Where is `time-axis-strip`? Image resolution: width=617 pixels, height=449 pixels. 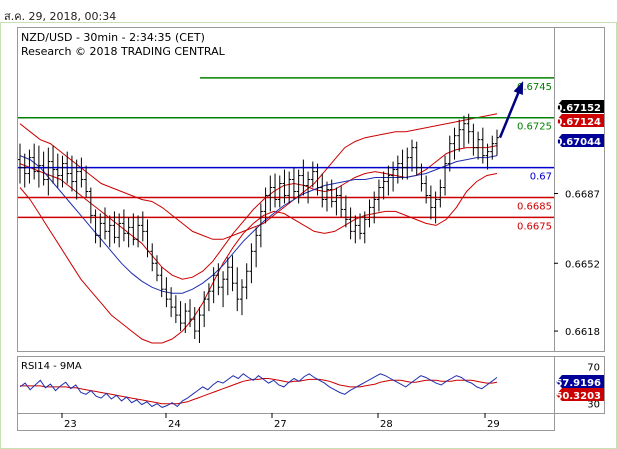
time-axis-strip is located at coordinates (286, 422).